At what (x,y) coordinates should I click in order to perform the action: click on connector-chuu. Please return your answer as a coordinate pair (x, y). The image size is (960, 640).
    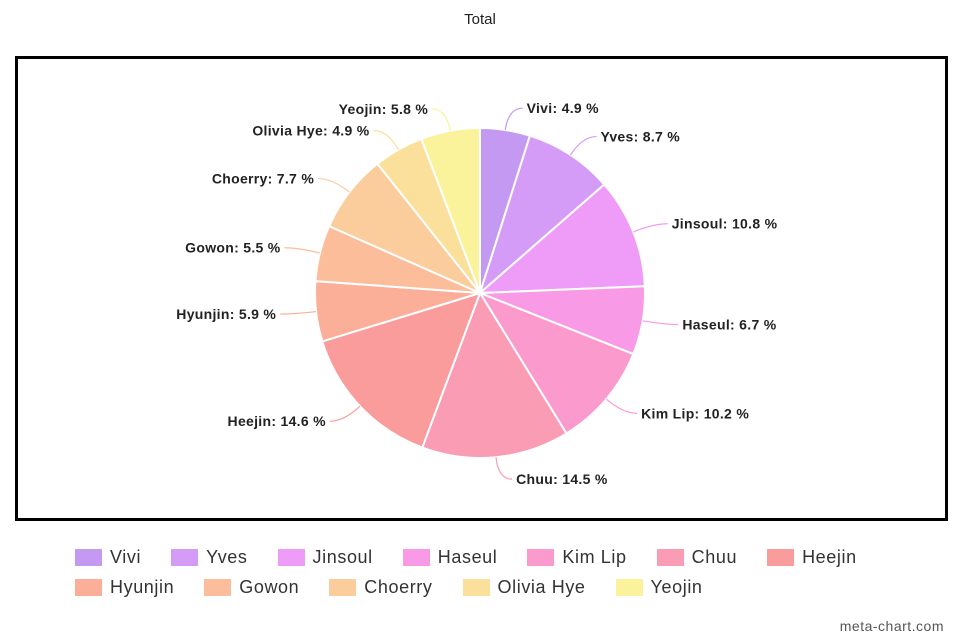
    Looking at the image, I should click on (504, 468).